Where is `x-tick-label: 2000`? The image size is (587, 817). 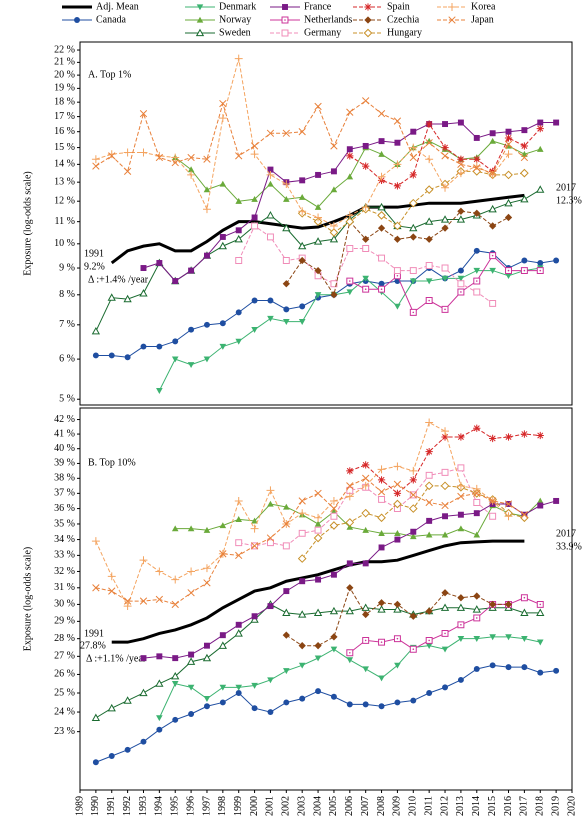 x-tick-label: 2000 is located at coordinates (254, 806).